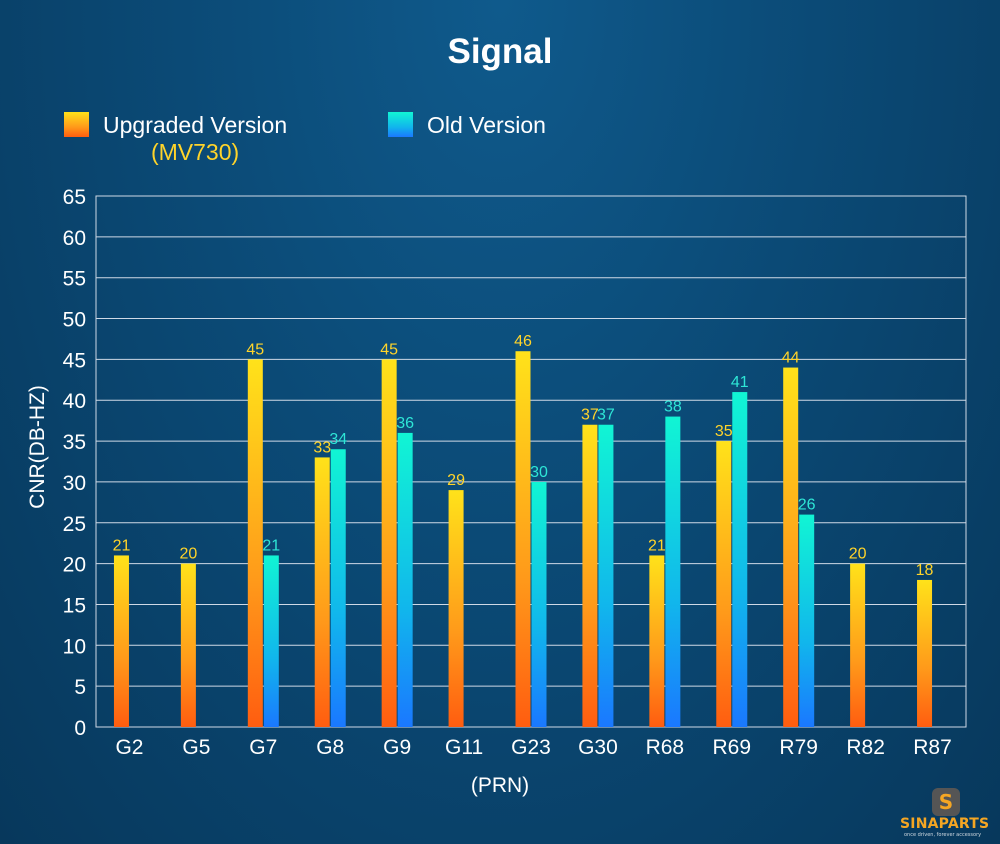 This screenshot has height=844, width=1000. I want to click on y-tick-label: 5, so click(80, 687).